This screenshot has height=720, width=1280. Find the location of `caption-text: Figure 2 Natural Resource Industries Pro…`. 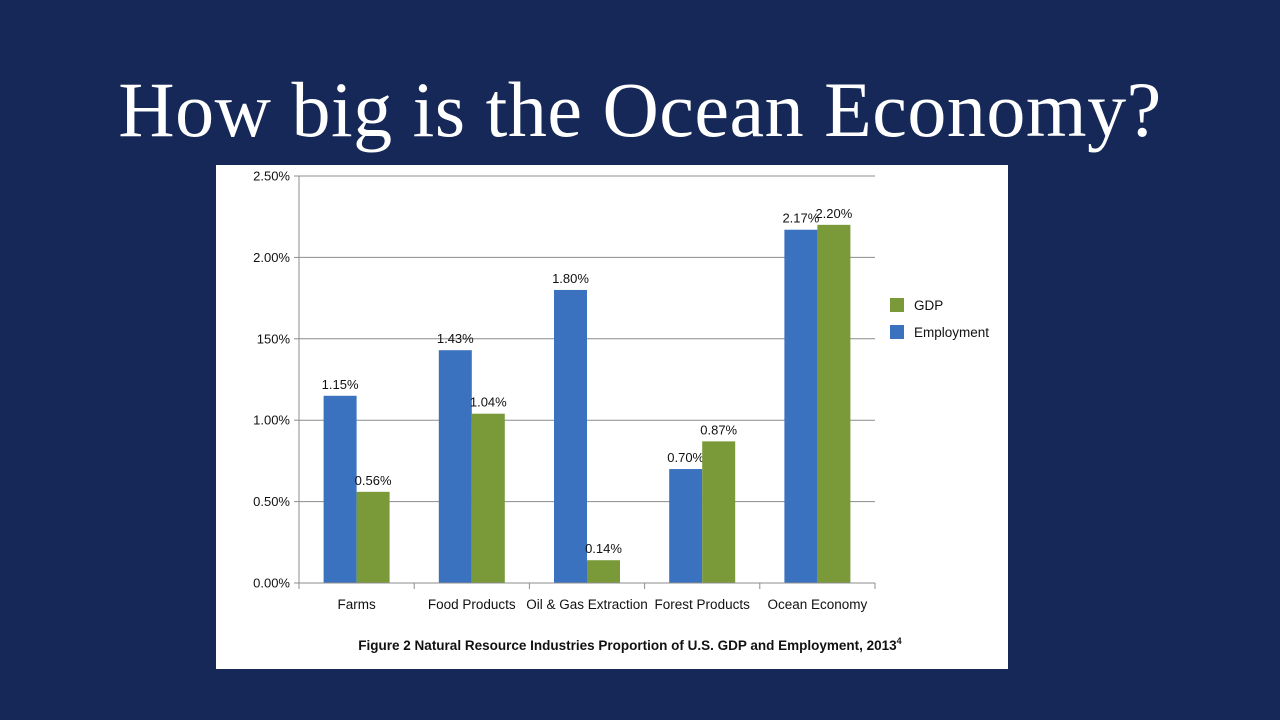

caption-text: Figure 2 Natural Resource Industries Pro… is located at coordinates (627, 645).